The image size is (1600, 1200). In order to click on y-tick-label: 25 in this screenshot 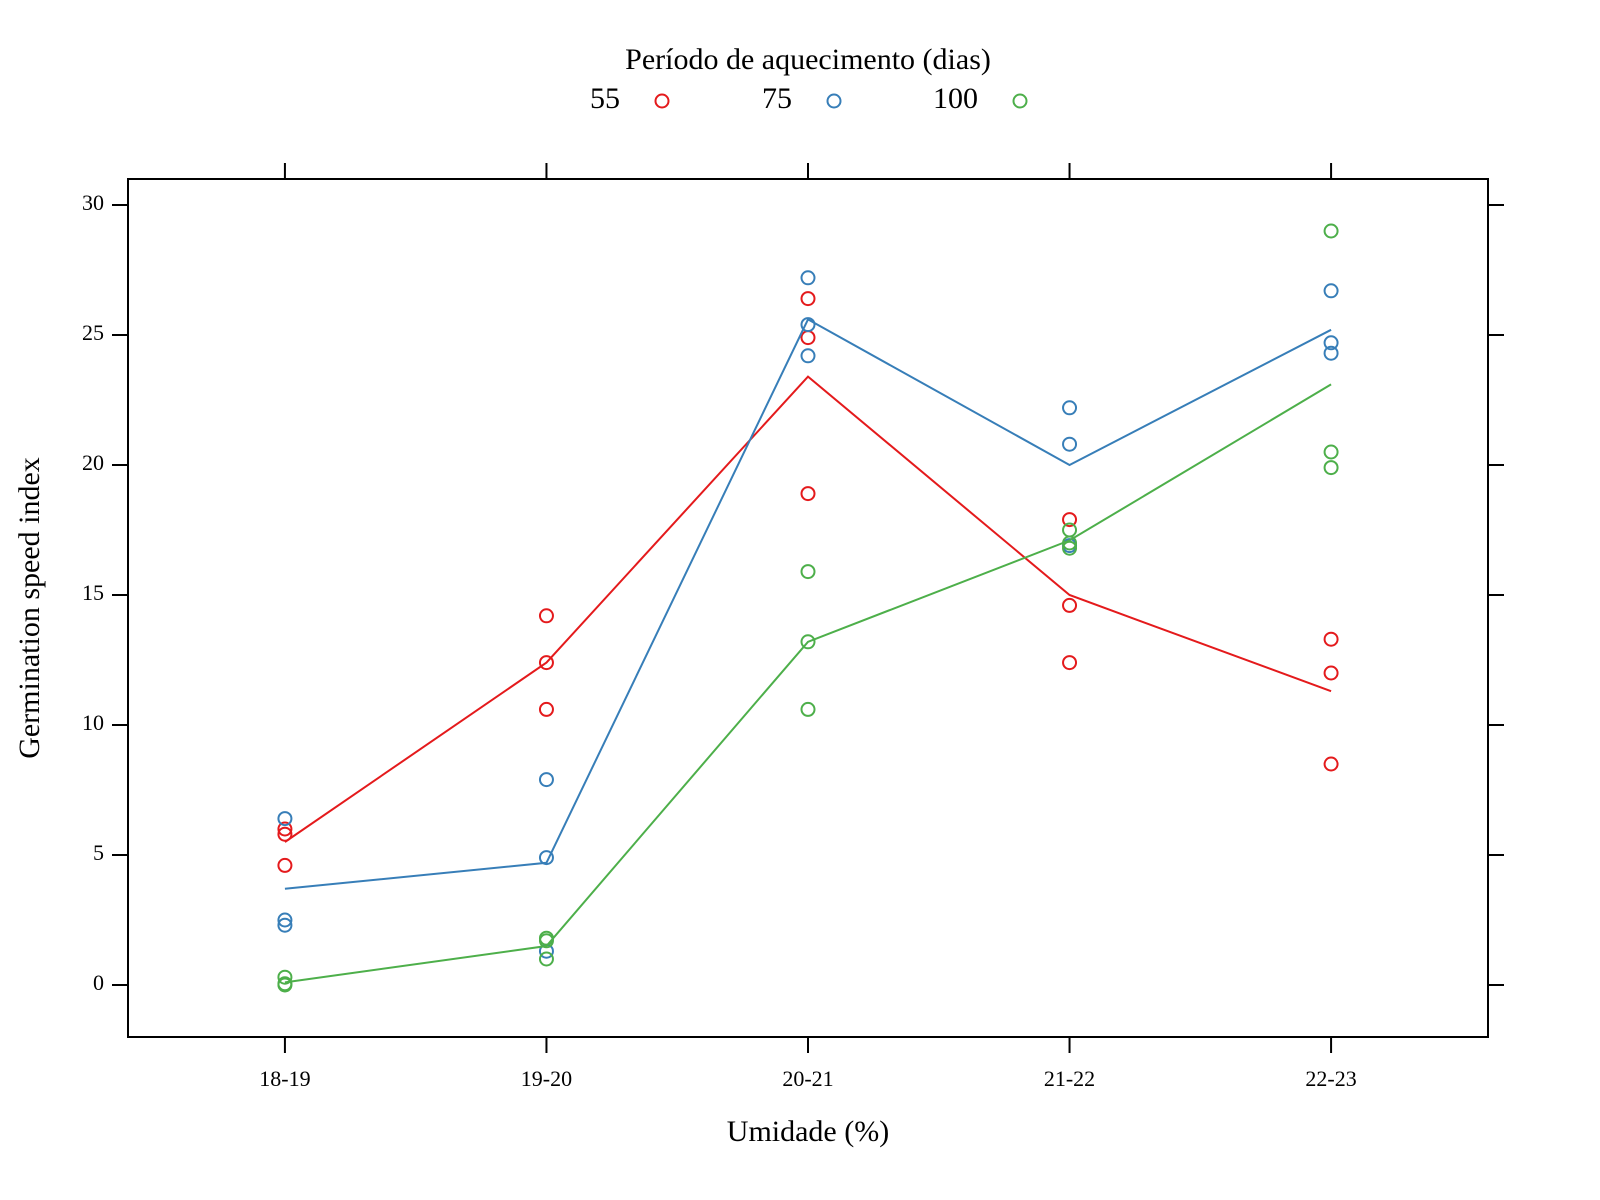, I will do `click(93, 332)`.